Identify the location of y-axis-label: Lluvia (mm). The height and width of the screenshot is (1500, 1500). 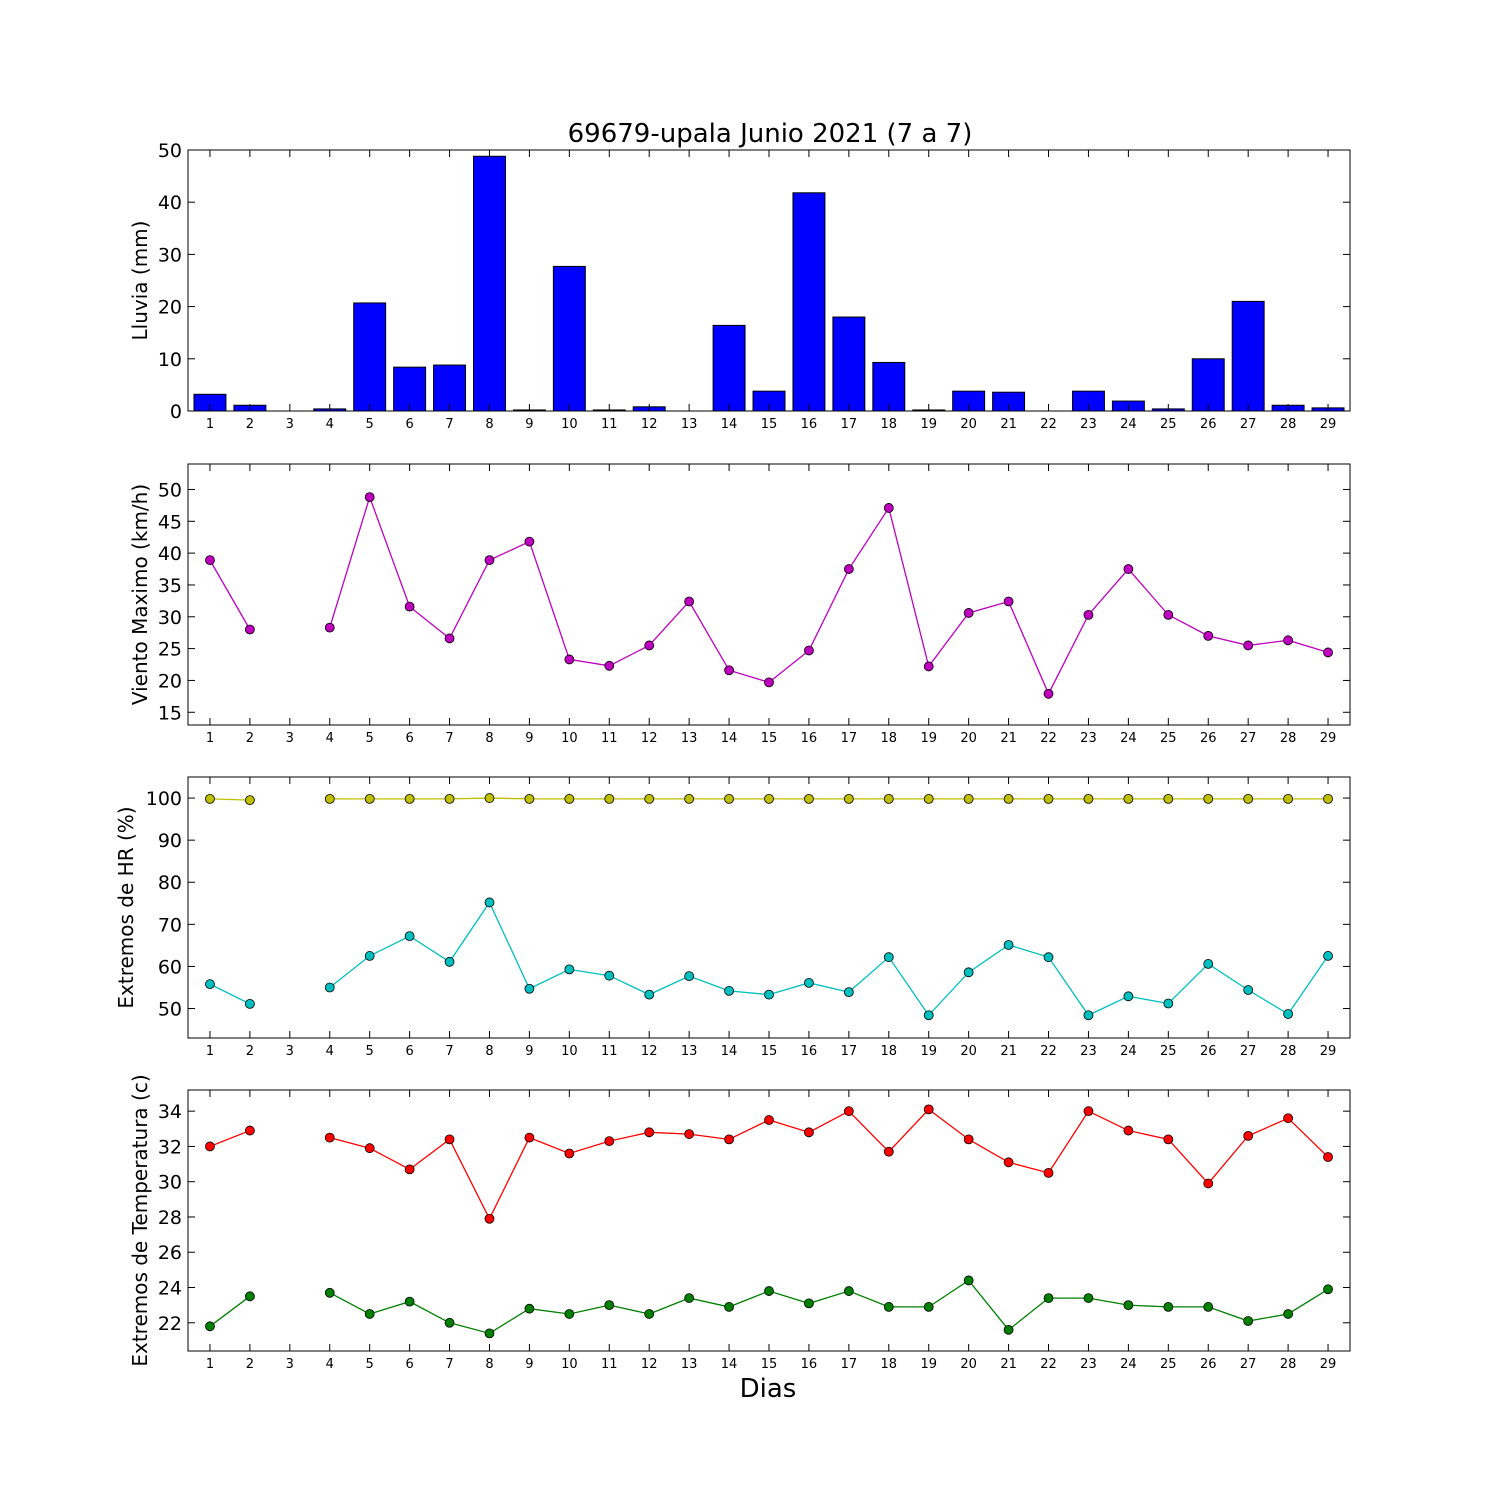
(140, 281).